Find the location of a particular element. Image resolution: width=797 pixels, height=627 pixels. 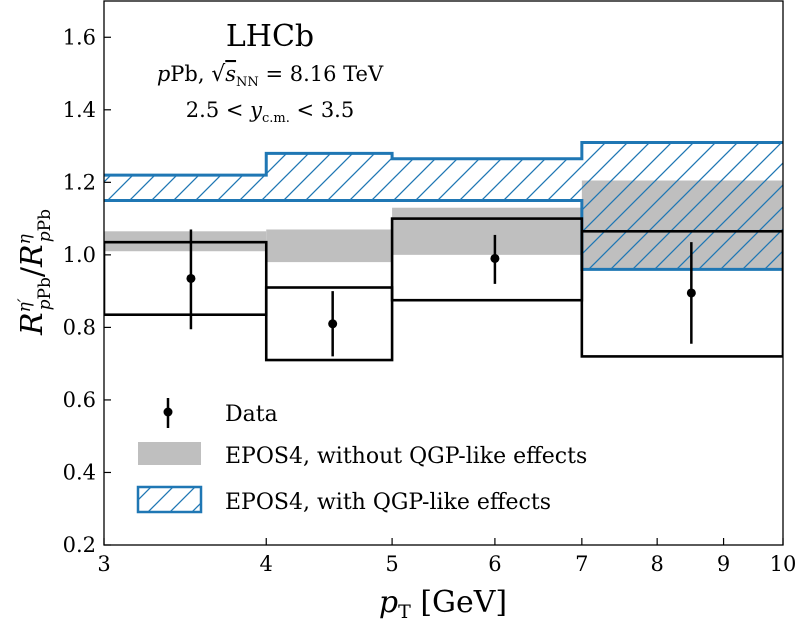

y-tick-label: 1.4 is located at coordinates (79, 110).